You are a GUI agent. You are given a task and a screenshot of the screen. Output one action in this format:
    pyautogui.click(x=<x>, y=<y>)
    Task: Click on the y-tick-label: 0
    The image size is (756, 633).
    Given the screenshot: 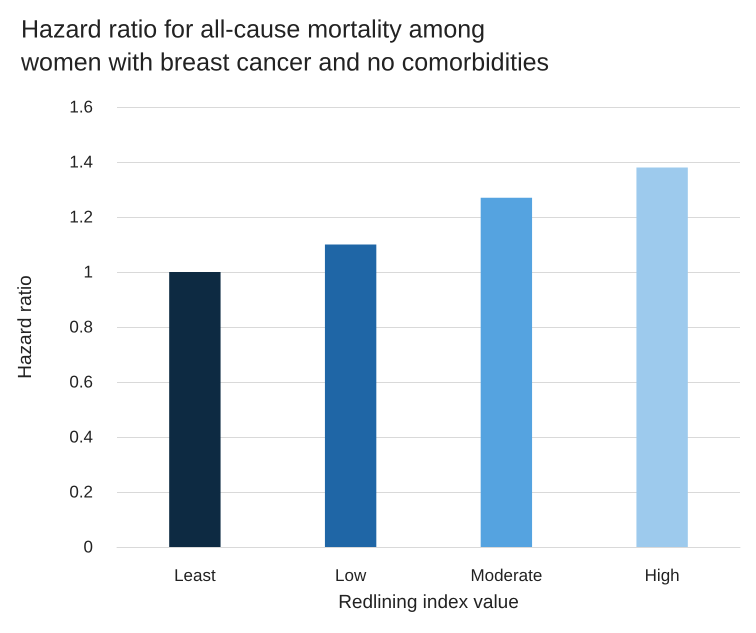 What is the action you would take?
    pyautogui.click(x=88, y=547)
    